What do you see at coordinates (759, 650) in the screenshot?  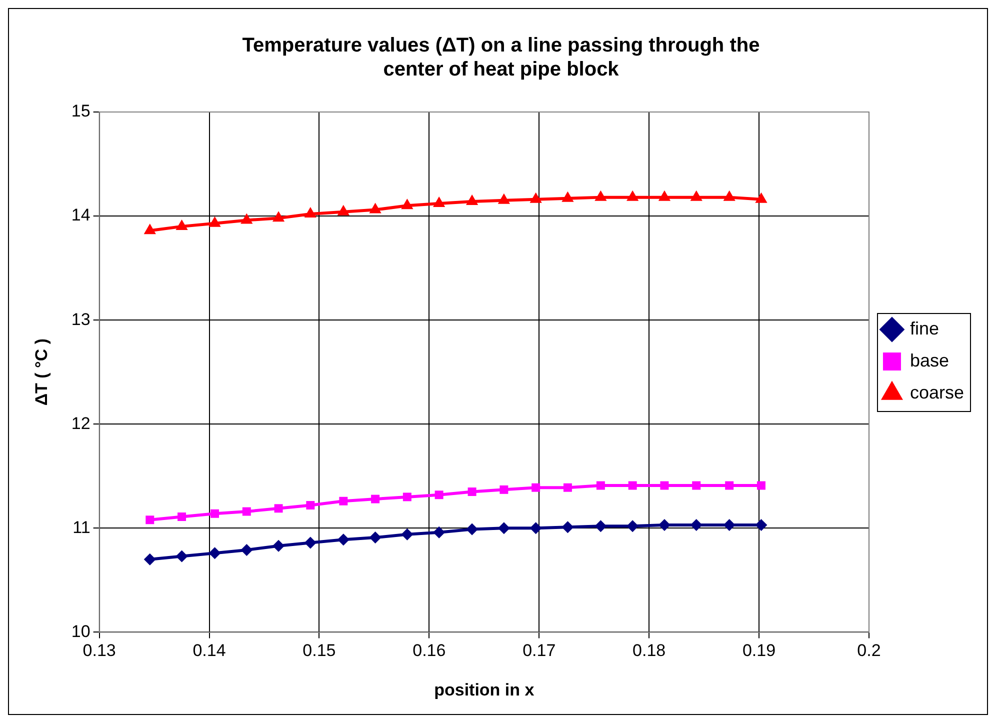 I see `x-tick-label: 0.19` at bounding box center [759, 650].